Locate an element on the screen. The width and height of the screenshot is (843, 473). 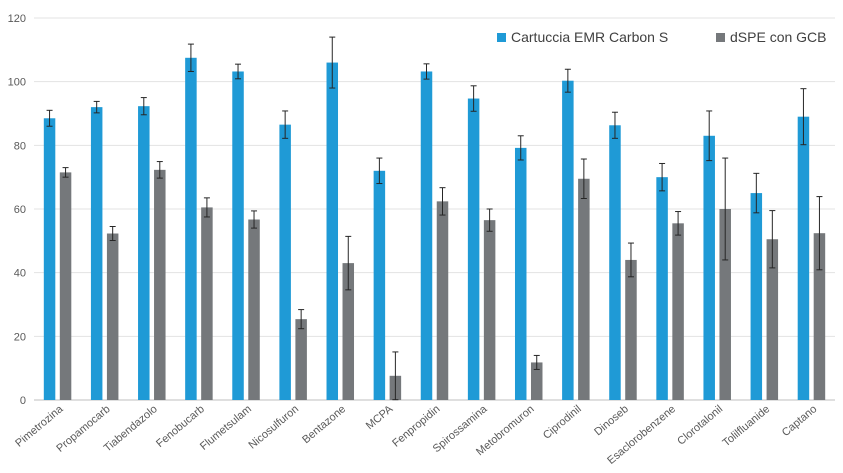
legend: Cartuccia EMR Carbon S dSPE con GCB is located at coordinates (662, 37).